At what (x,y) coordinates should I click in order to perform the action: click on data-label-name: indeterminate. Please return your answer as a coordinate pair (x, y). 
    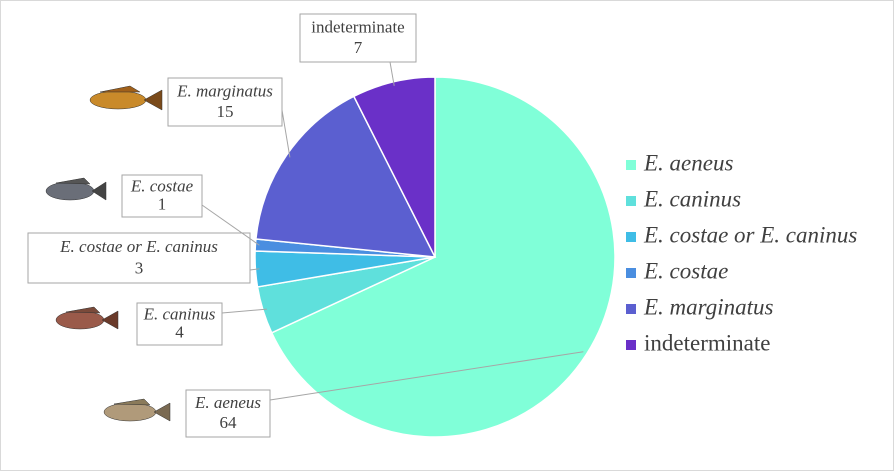
    Looking at the image, I should click on (357, 26).